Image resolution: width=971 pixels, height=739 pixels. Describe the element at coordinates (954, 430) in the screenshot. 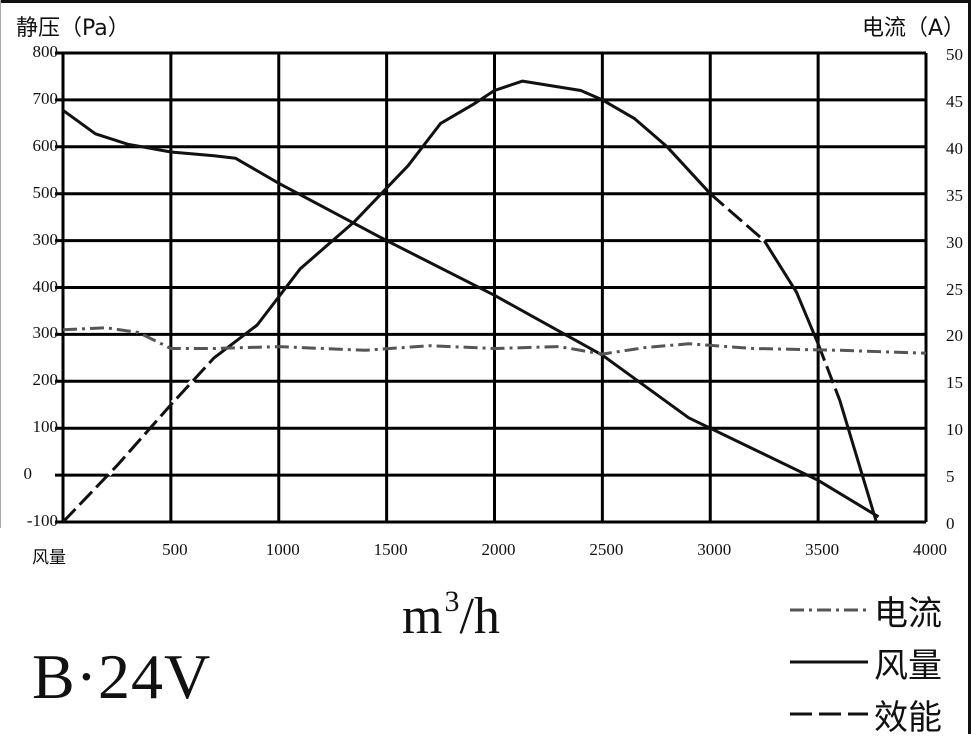

I see `y-right-tick: 10` at that location.